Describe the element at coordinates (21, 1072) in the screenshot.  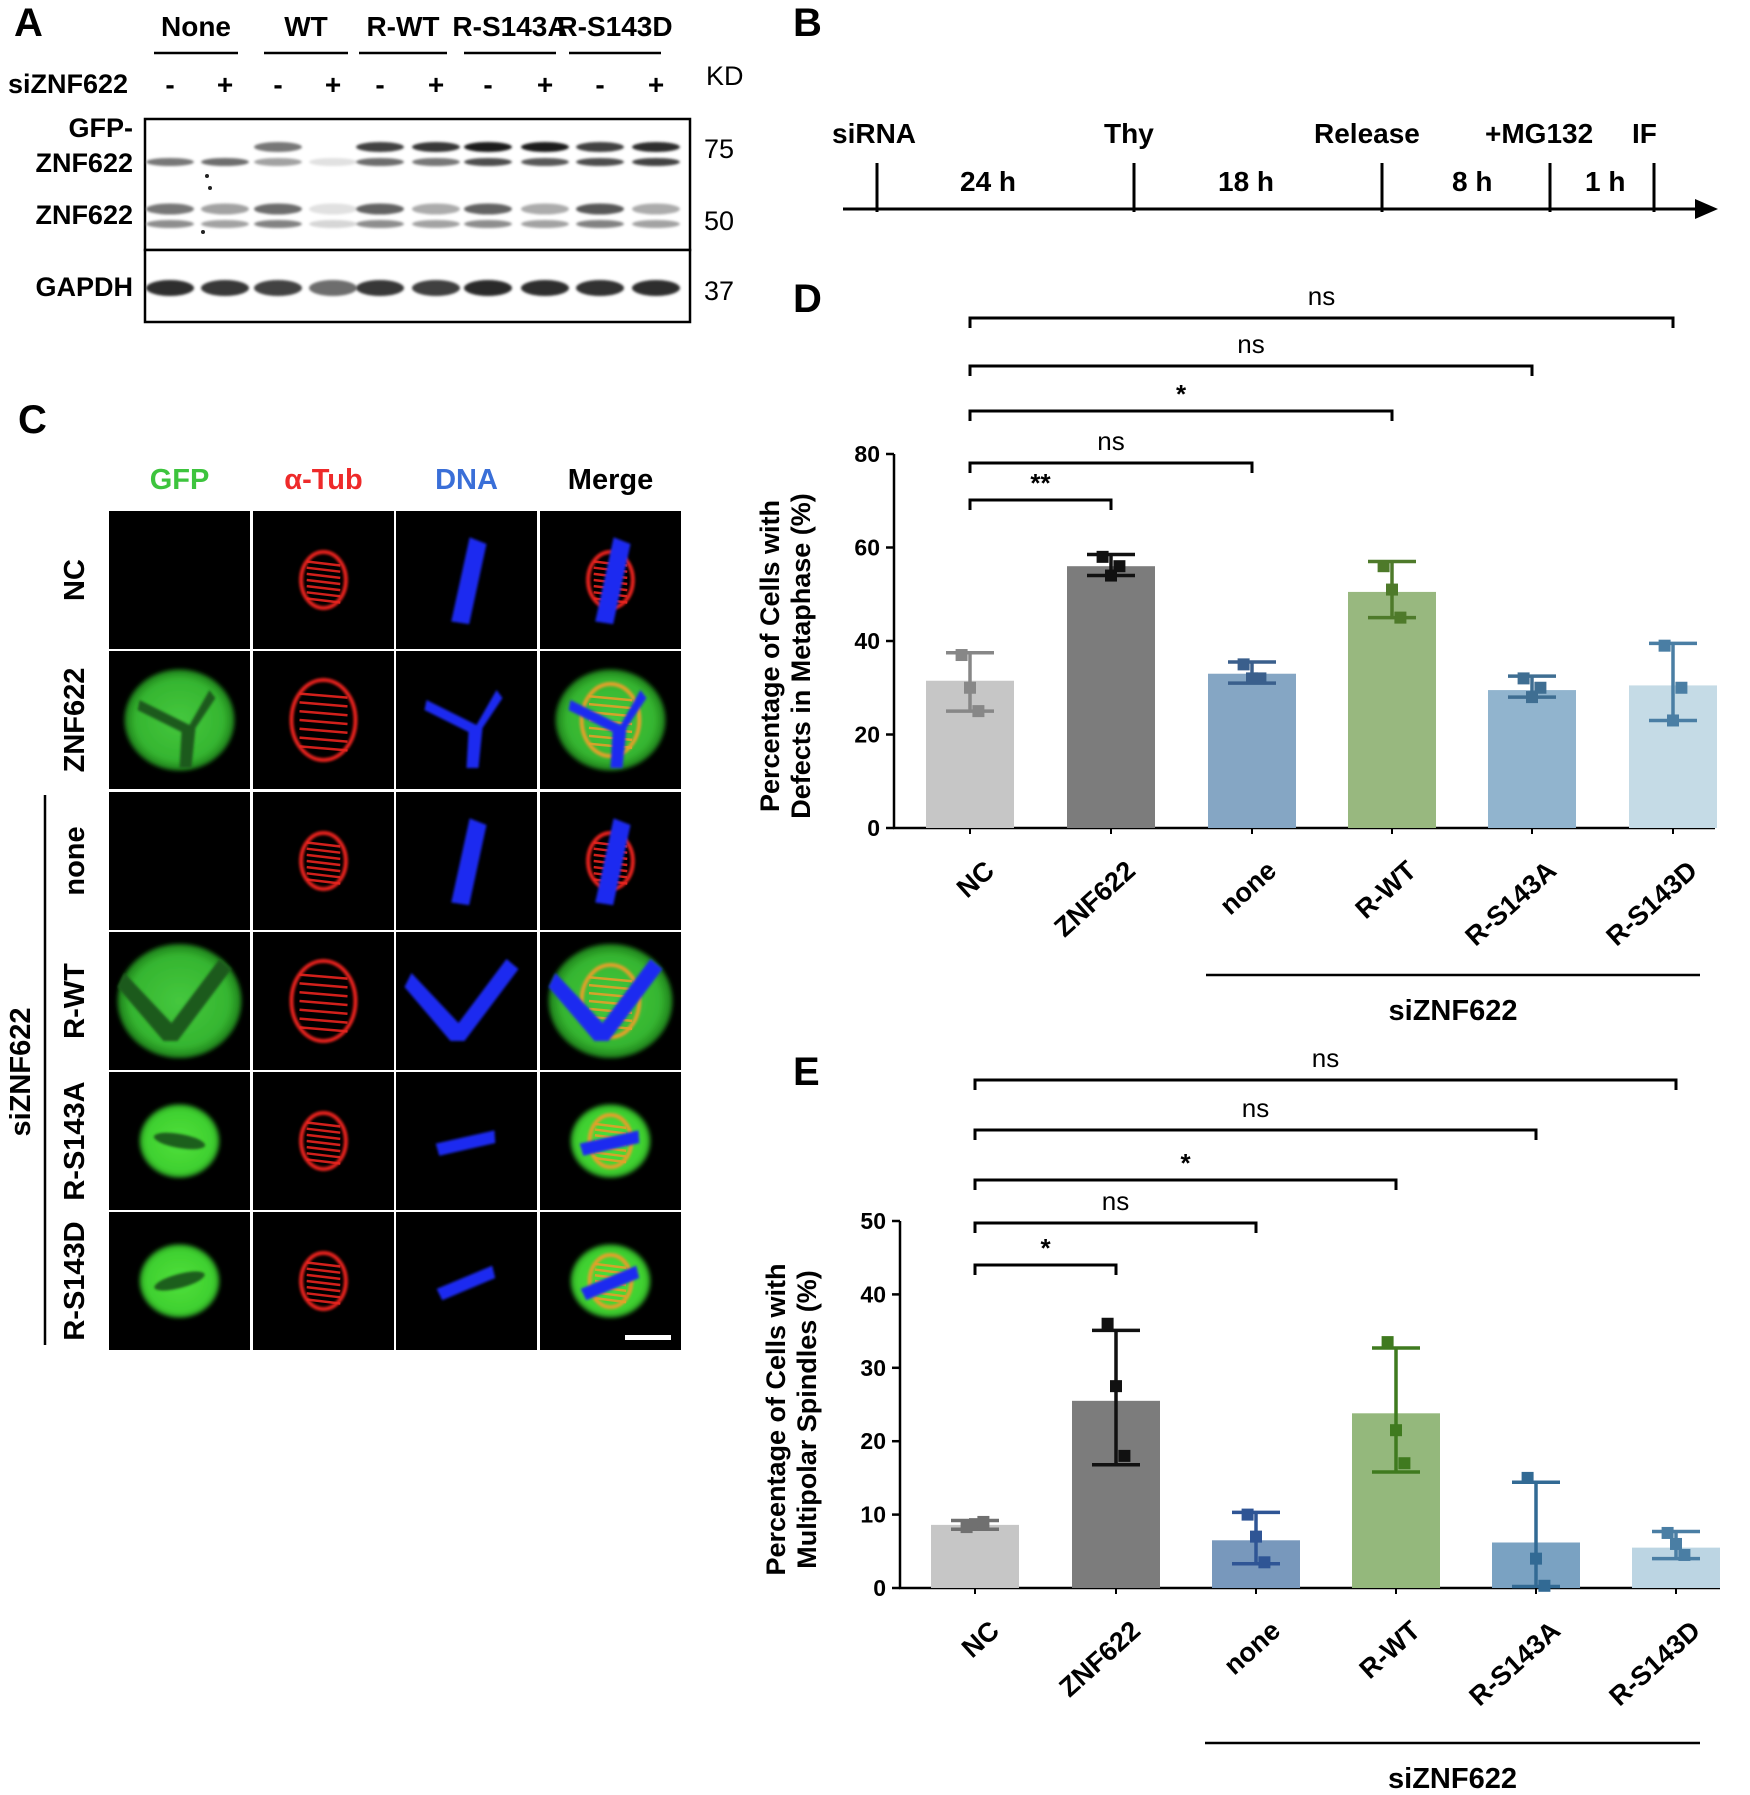
I see `sirna-group-label: siZNF622` at that location.